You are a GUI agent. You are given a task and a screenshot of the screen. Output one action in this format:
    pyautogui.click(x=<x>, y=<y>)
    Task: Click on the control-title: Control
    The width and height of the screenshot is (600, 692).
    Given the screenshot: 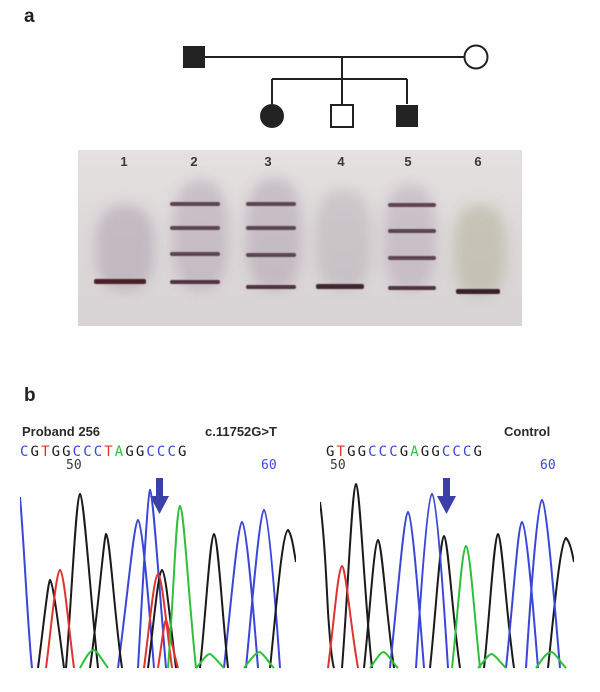 What is the action you would take?
    pyautogui.click(x=527, y=431)
    